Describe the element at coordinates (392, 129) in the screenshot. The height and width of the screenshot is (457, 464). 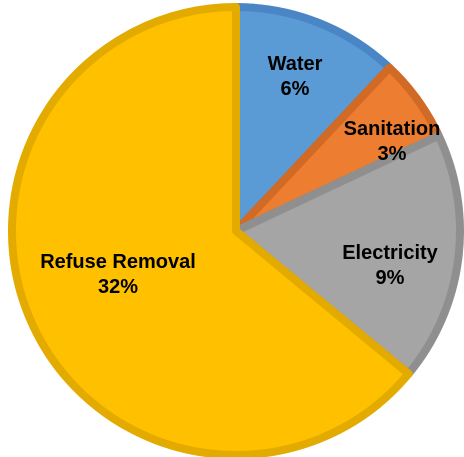
I see `slice-category-label: Sanitation` at that location.